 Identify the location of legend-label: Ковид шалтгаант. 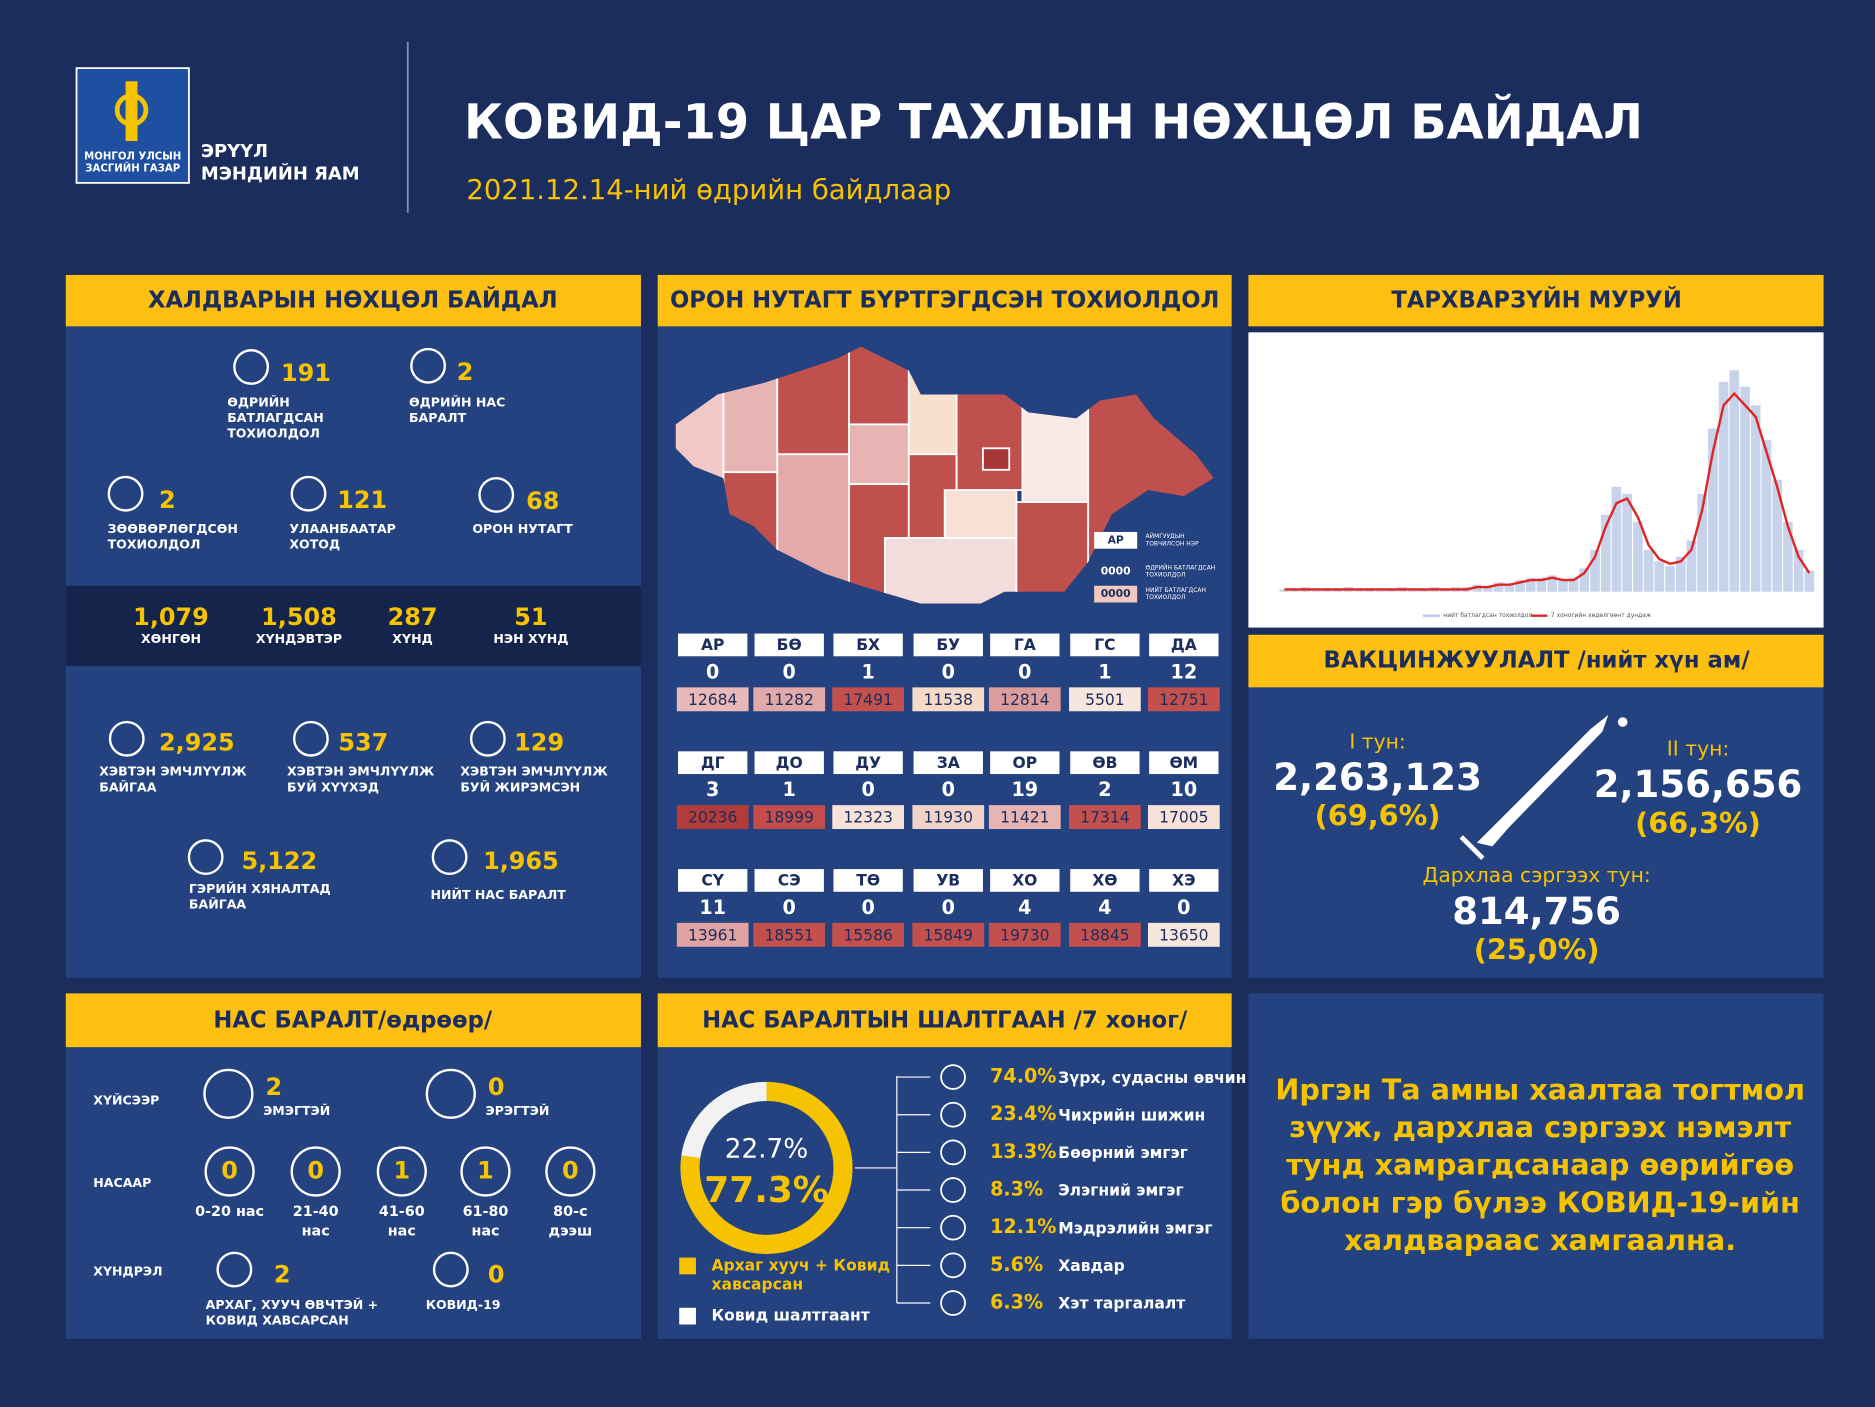
(790, 1316).